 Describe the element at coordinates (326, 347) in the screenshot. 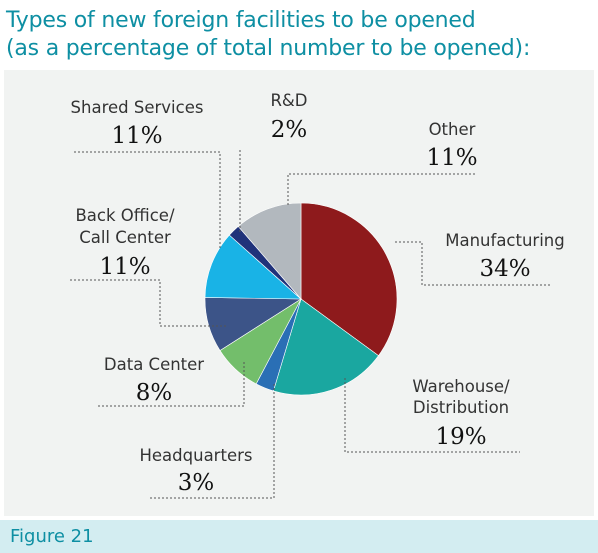

I see `pie-slice-warehouse-distribution` at that location.